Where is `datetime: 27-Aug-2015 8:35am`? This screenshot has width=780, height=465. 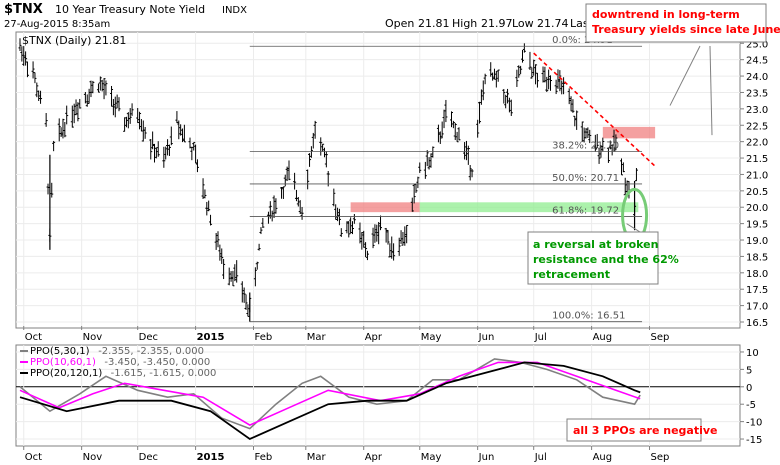 datetime: 27-Aug-2015 8:35am is located at coordinates (57, 24).